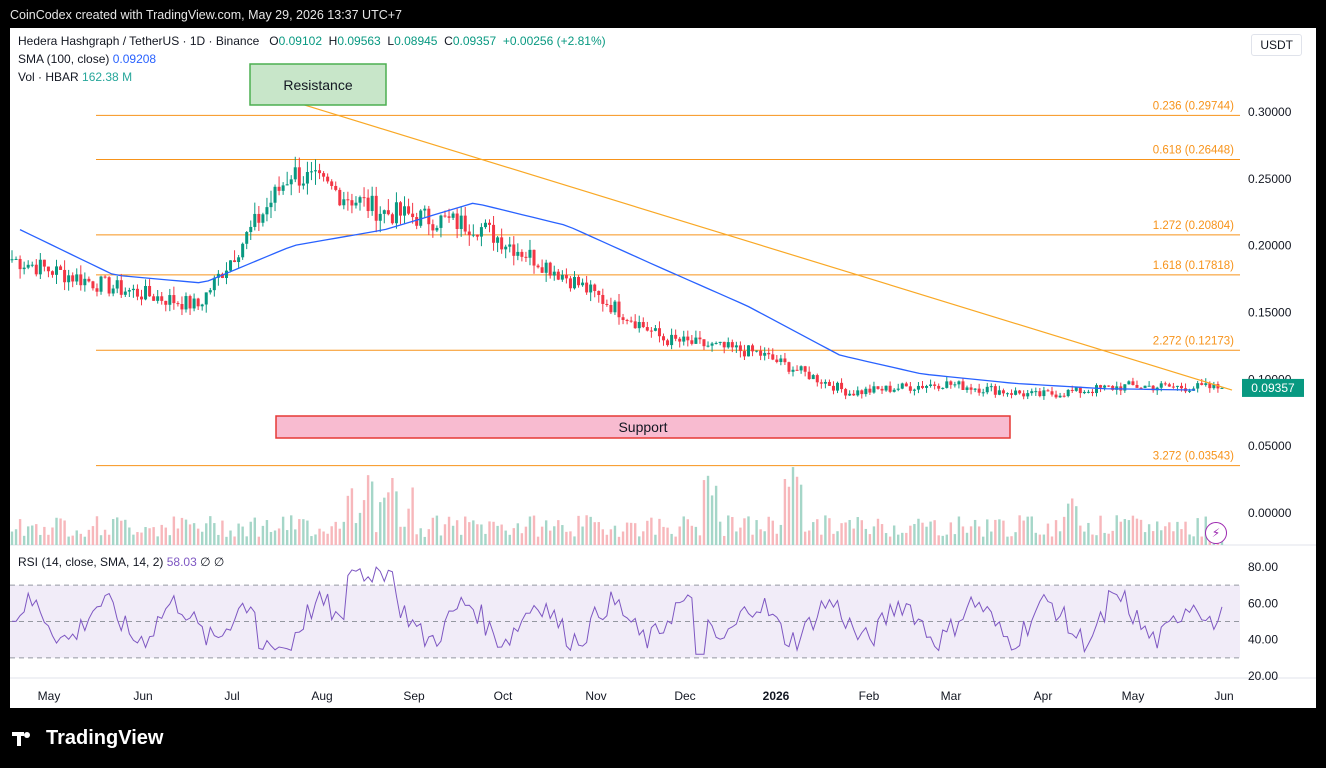  What do you see at coordinates (321, 696) in the screenshot?
I see `x-tick-label: Aug` at bounding box center [321, 696].